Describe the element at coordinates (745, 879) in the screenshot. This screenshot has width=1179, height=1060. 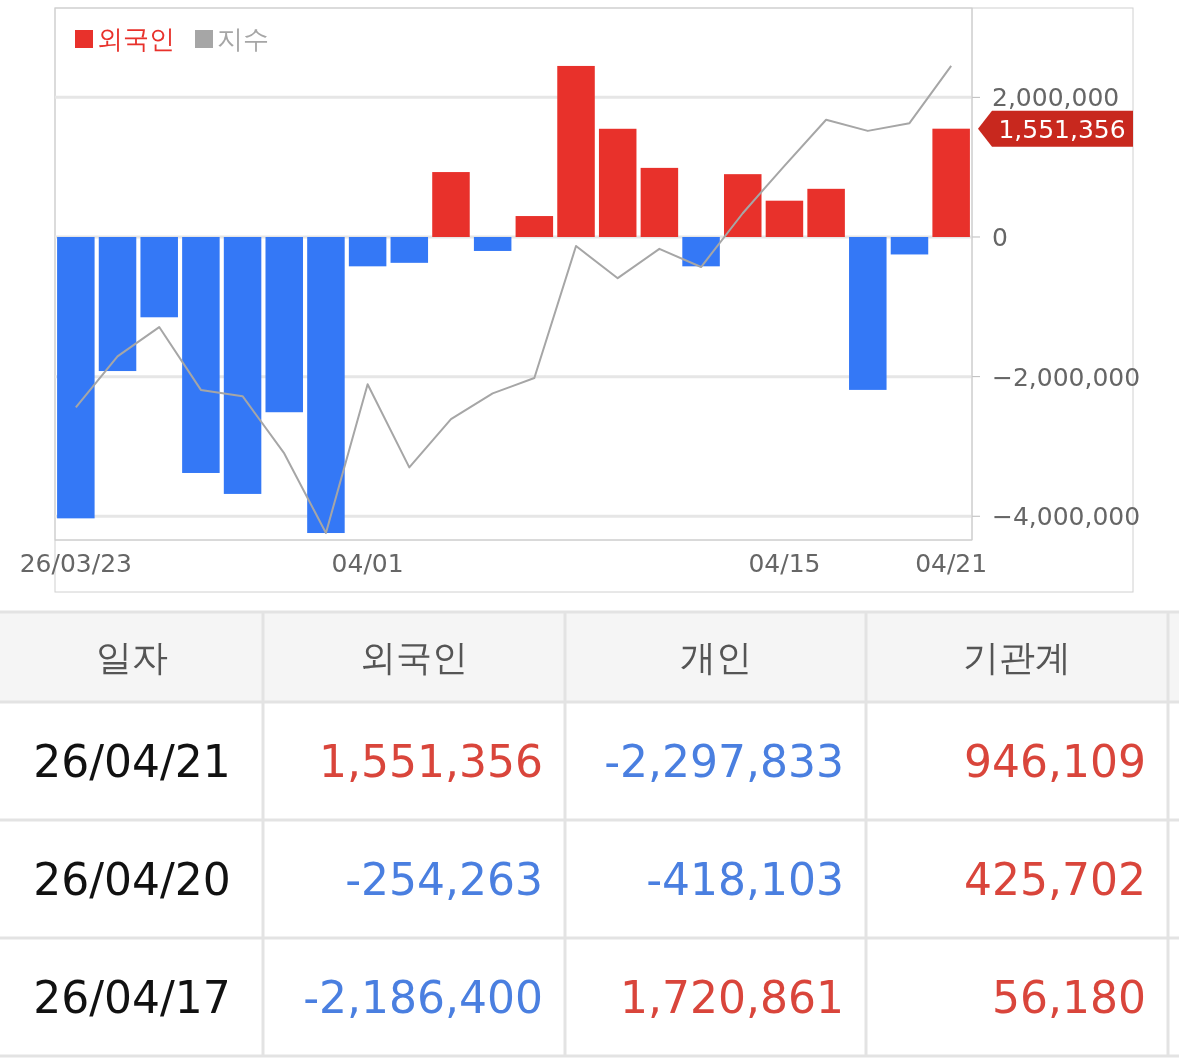
I see `text: -418,103` at that location.